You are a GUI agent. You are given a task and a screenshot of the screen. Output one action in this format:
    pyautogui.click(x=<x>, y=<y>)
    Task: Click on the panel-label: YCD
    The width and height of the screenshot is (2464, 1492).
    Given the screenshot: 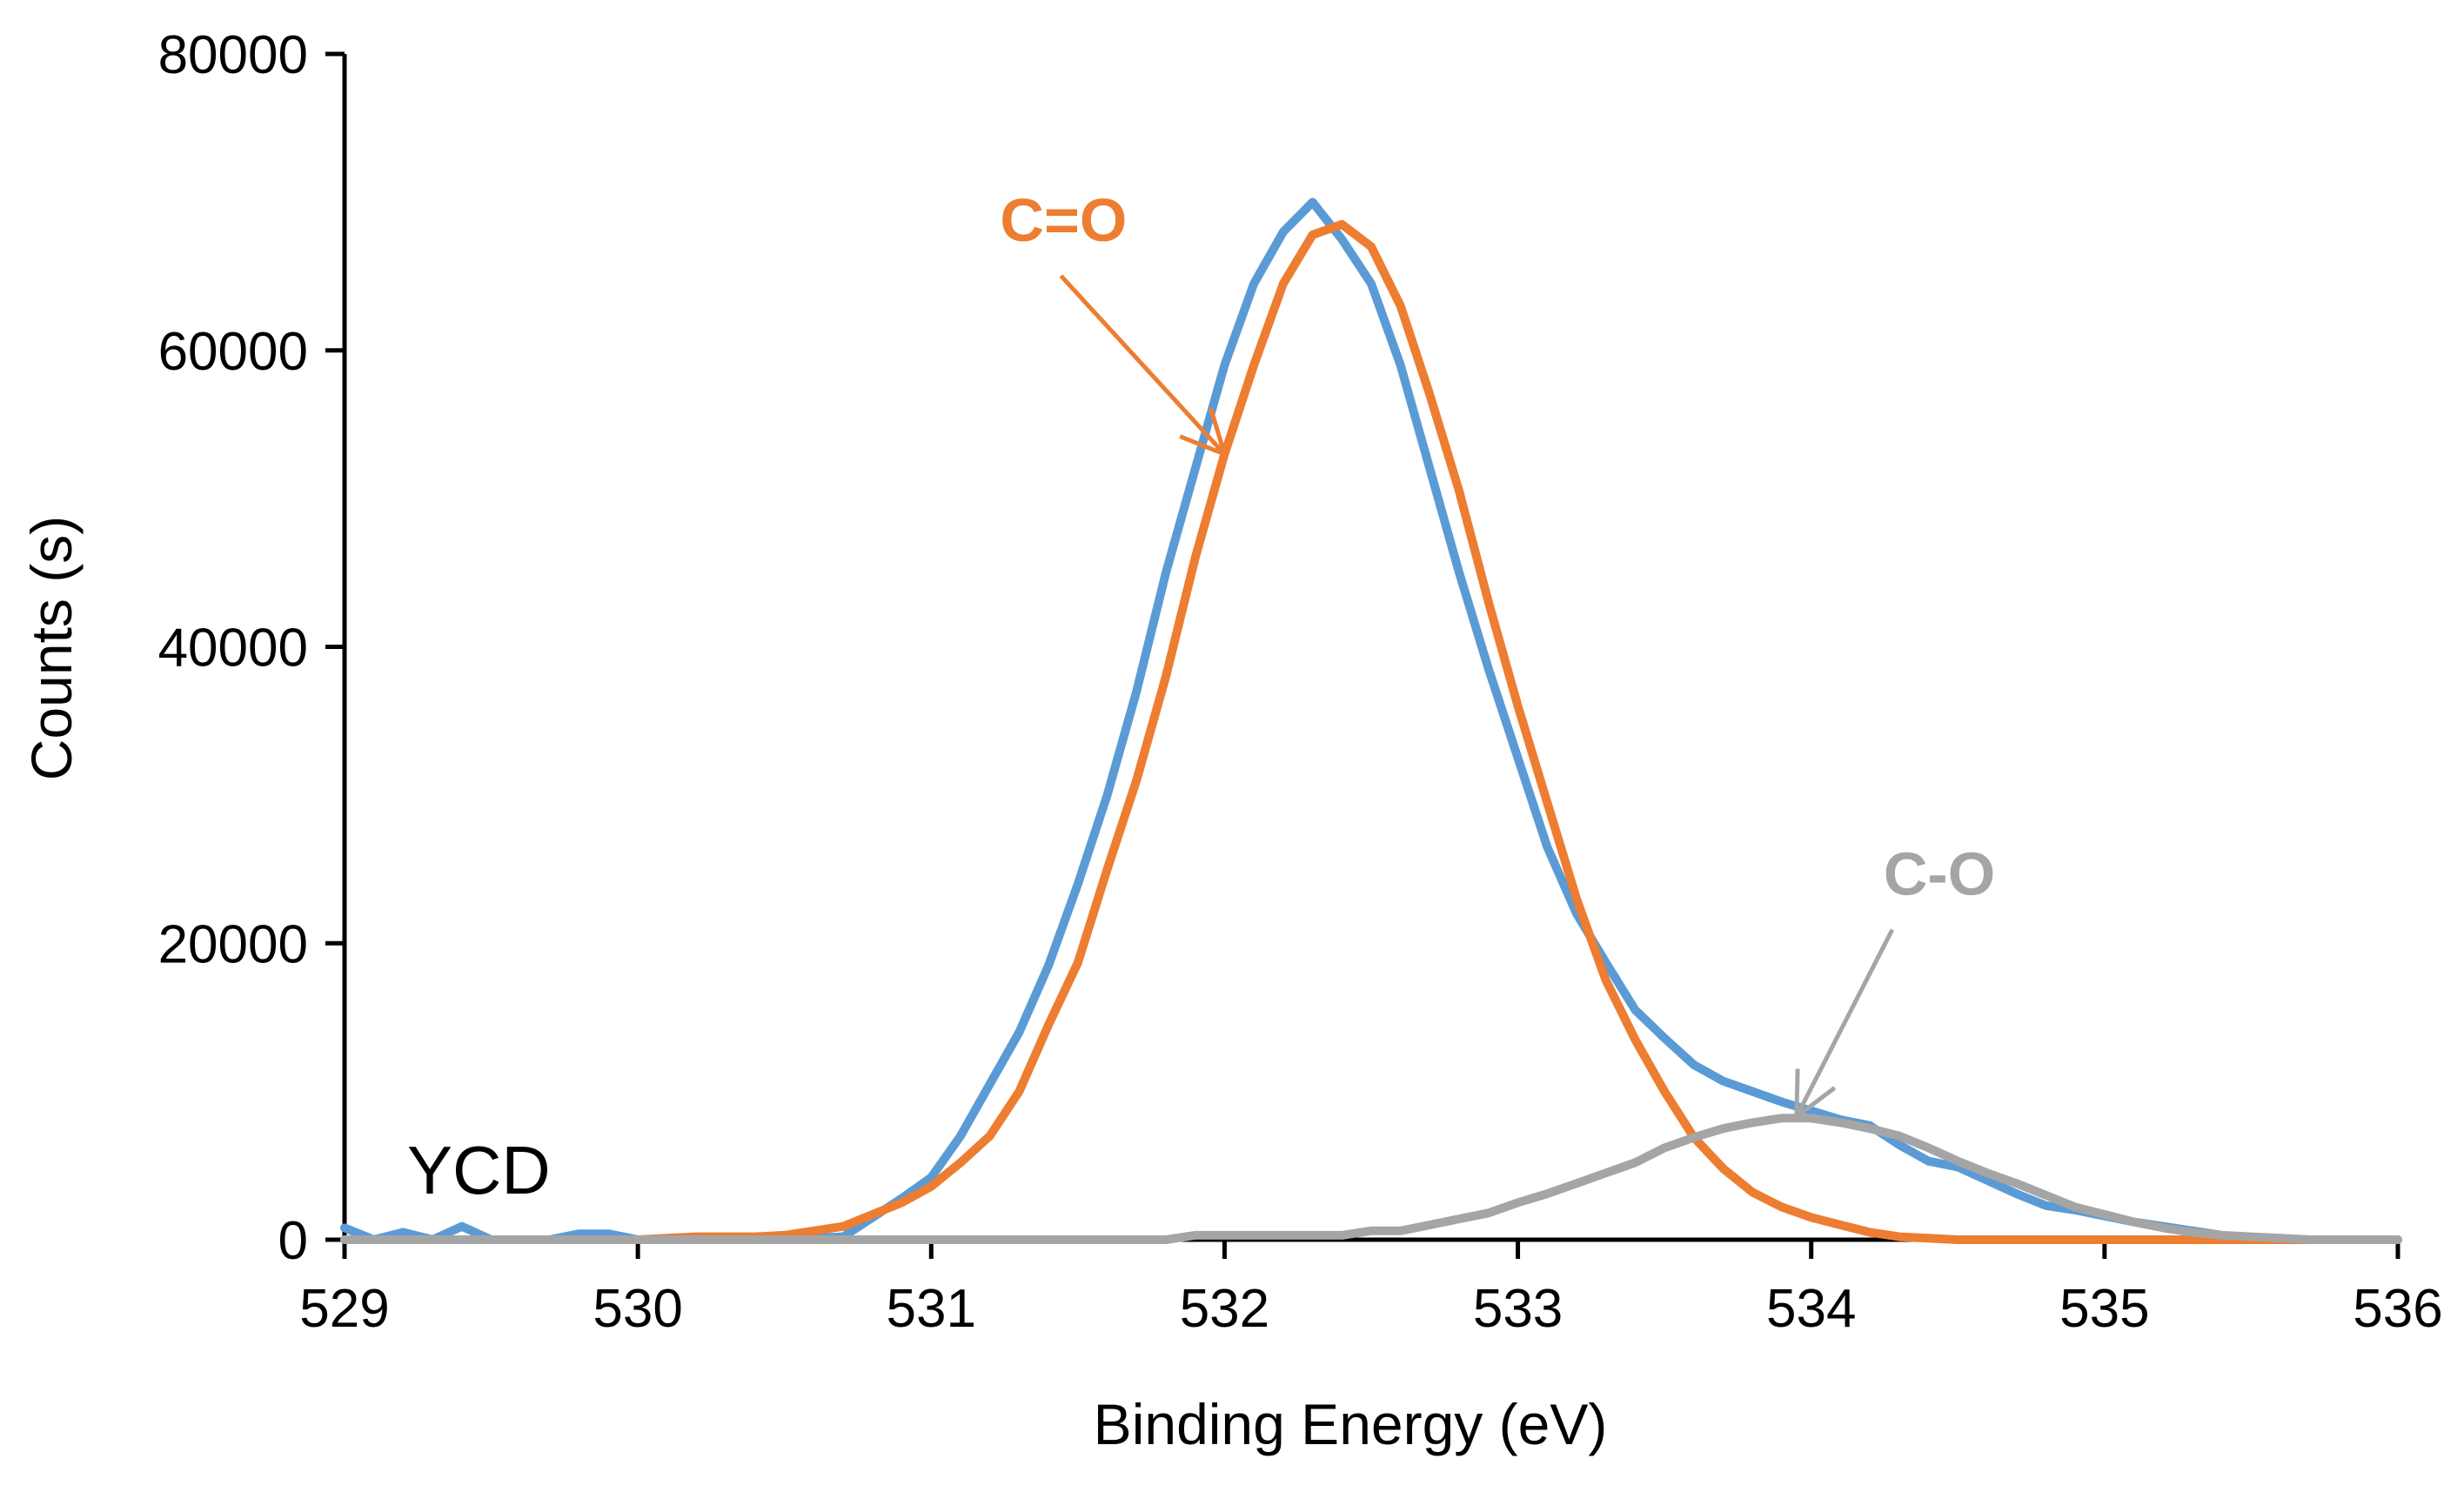 What is the action you would take?
    pyautogui.click(x=479, y=1170)
    